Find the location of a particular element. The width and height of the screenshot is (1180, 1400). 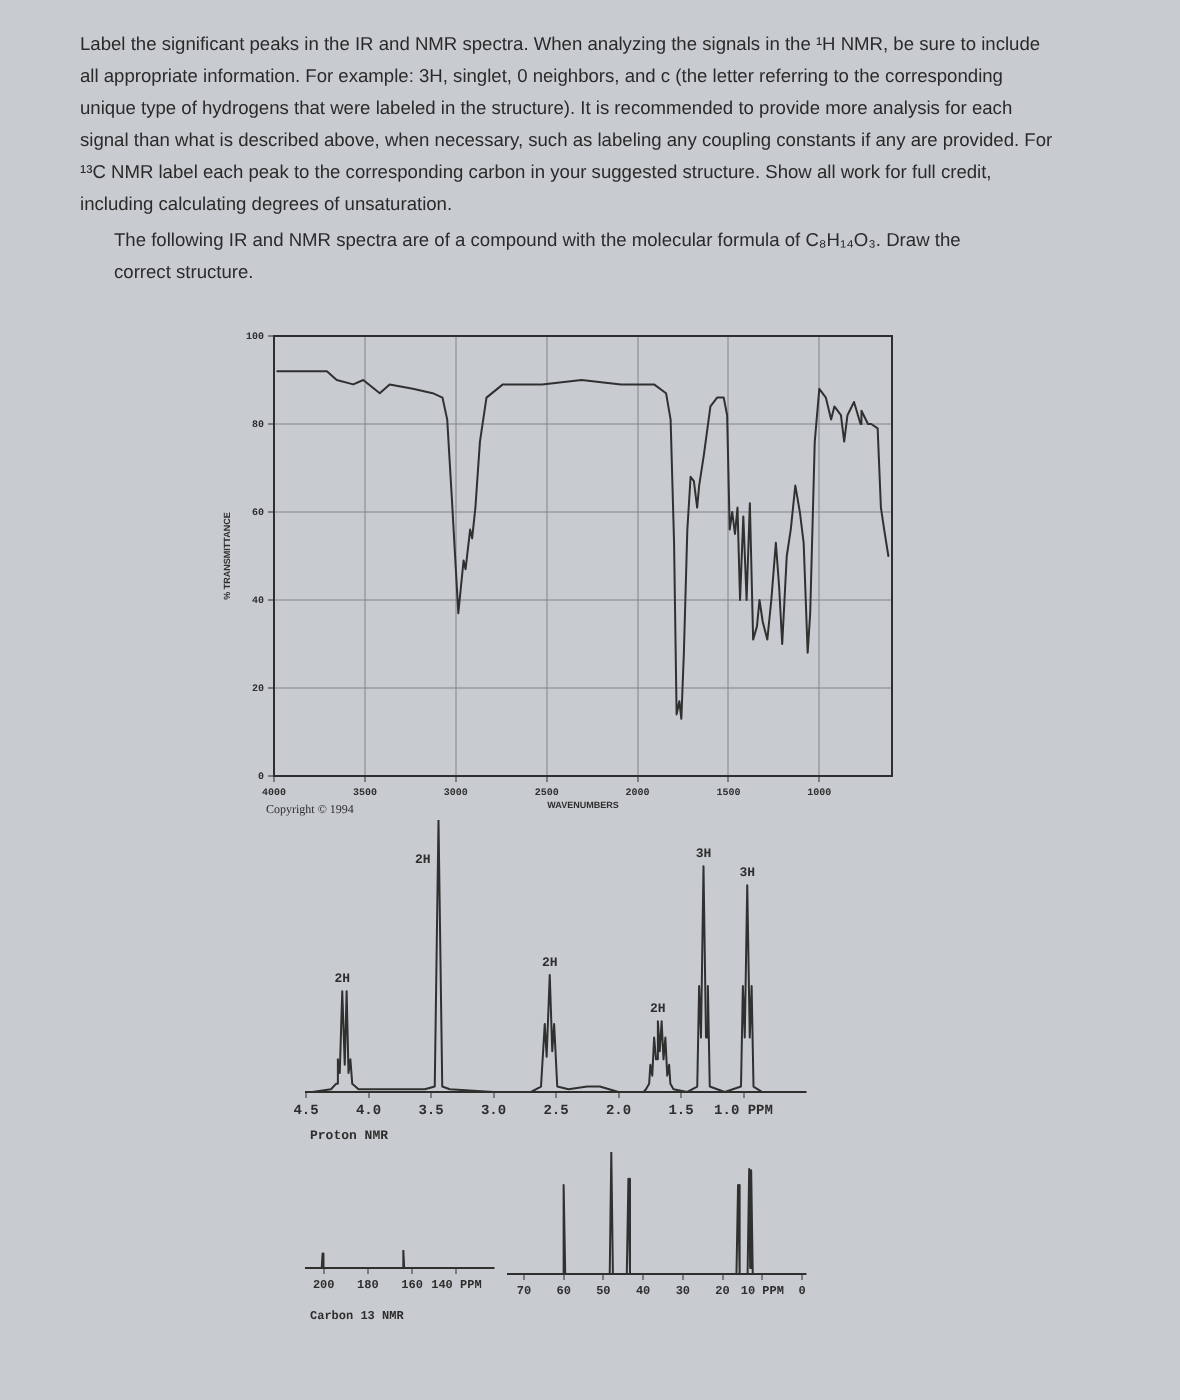

chart-subtitle: The following IR and NMR spectra are of a compound with the molecular formula of C₈H₁₄O₃. Draw the correct structure. is located at coordinates (538, 257).